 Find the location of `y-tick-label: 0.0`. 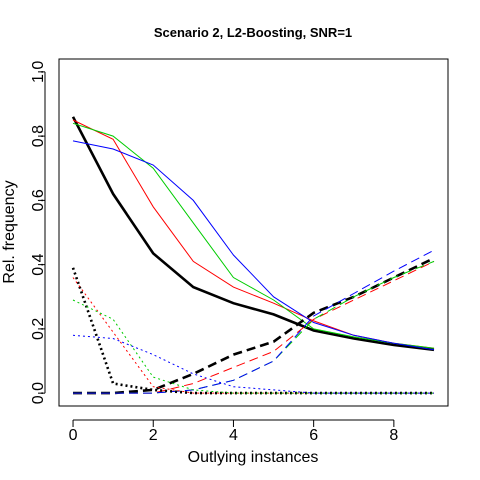

y-tick-label: 0.0 is located at coordinates (38, 393).